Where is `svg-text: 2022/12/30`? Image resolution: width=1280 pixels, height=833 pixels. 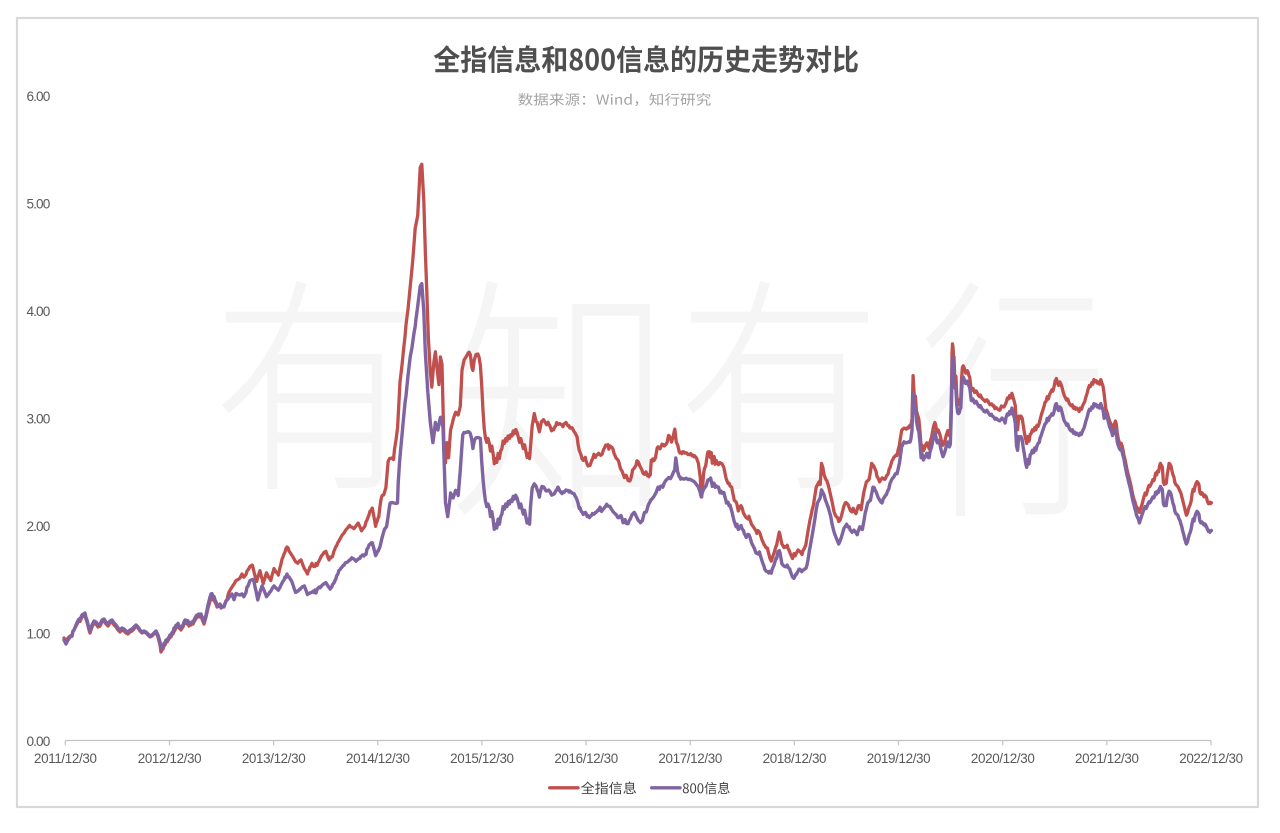 svg-text: 2022/12/30 is located at coordinates (1211, 758).